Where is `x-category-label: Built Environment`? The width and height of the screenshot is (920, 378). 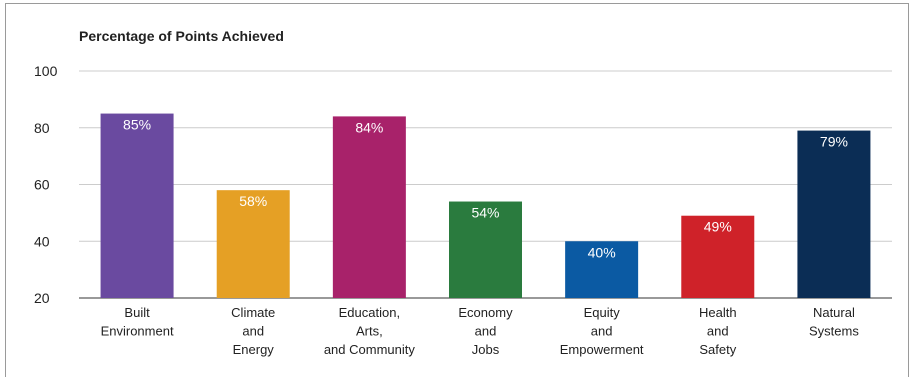 x-category-label: Built Environment is located at coordinates (137, 322).